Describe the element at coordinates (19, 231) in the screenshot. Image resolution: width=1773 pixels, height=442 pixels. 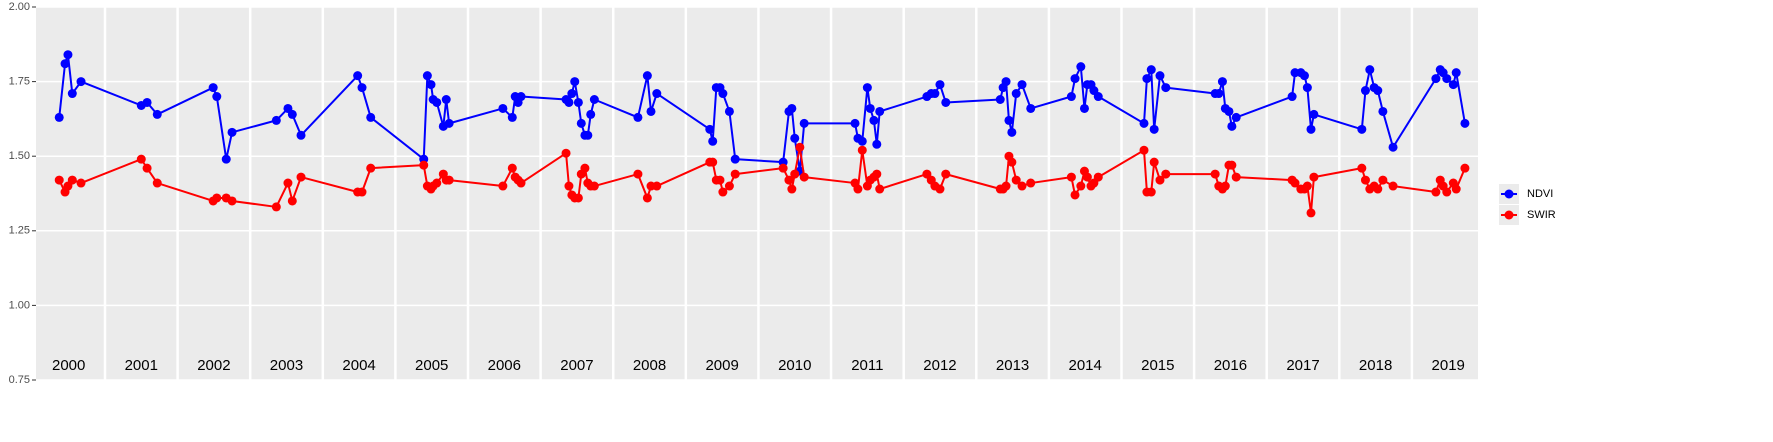
I see `y-tick-label: 1.25` at that location.